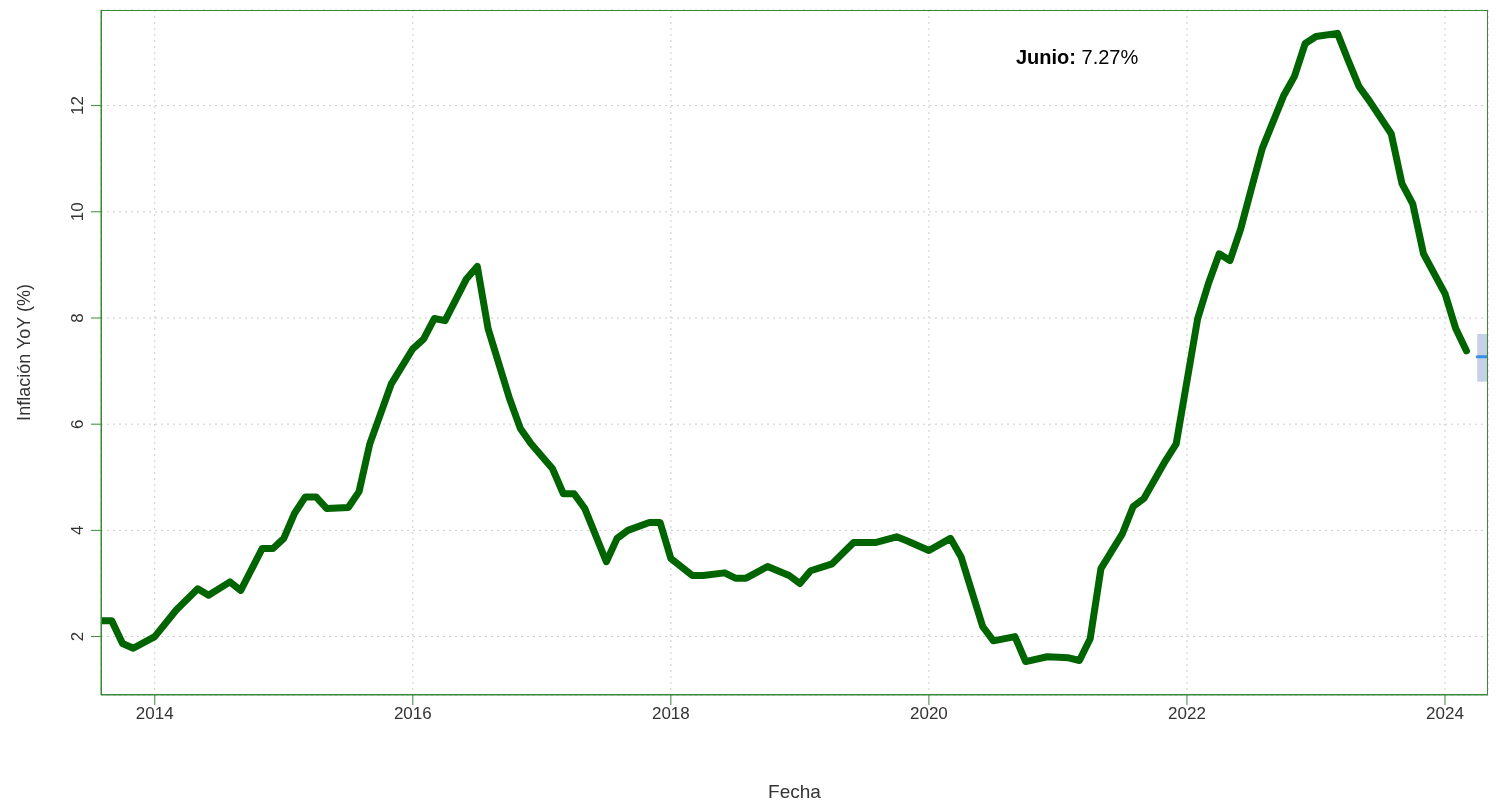  What do you see at coordinates (77, 636) in the screenshot?
I see `y-tick-label: 2` at bounding box center [77, 636].